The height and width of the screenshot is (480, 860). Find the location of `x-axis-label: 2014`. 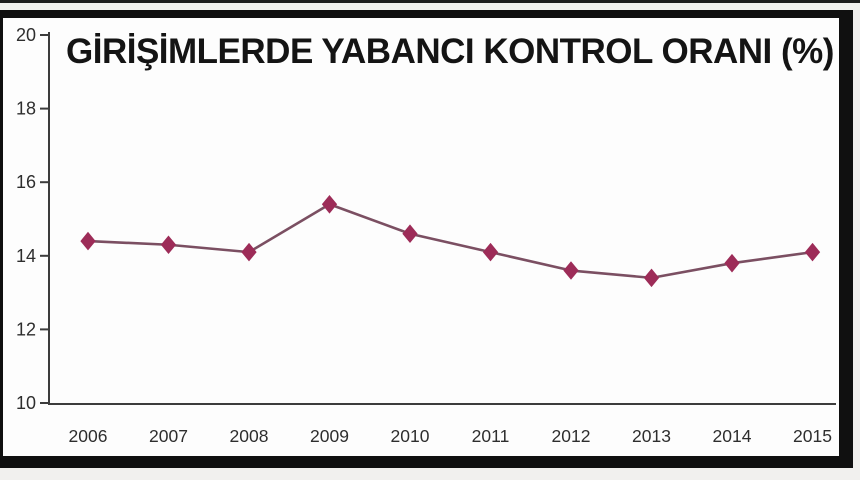

x-axis-label: 2014 is located at coordinates (732, 436).